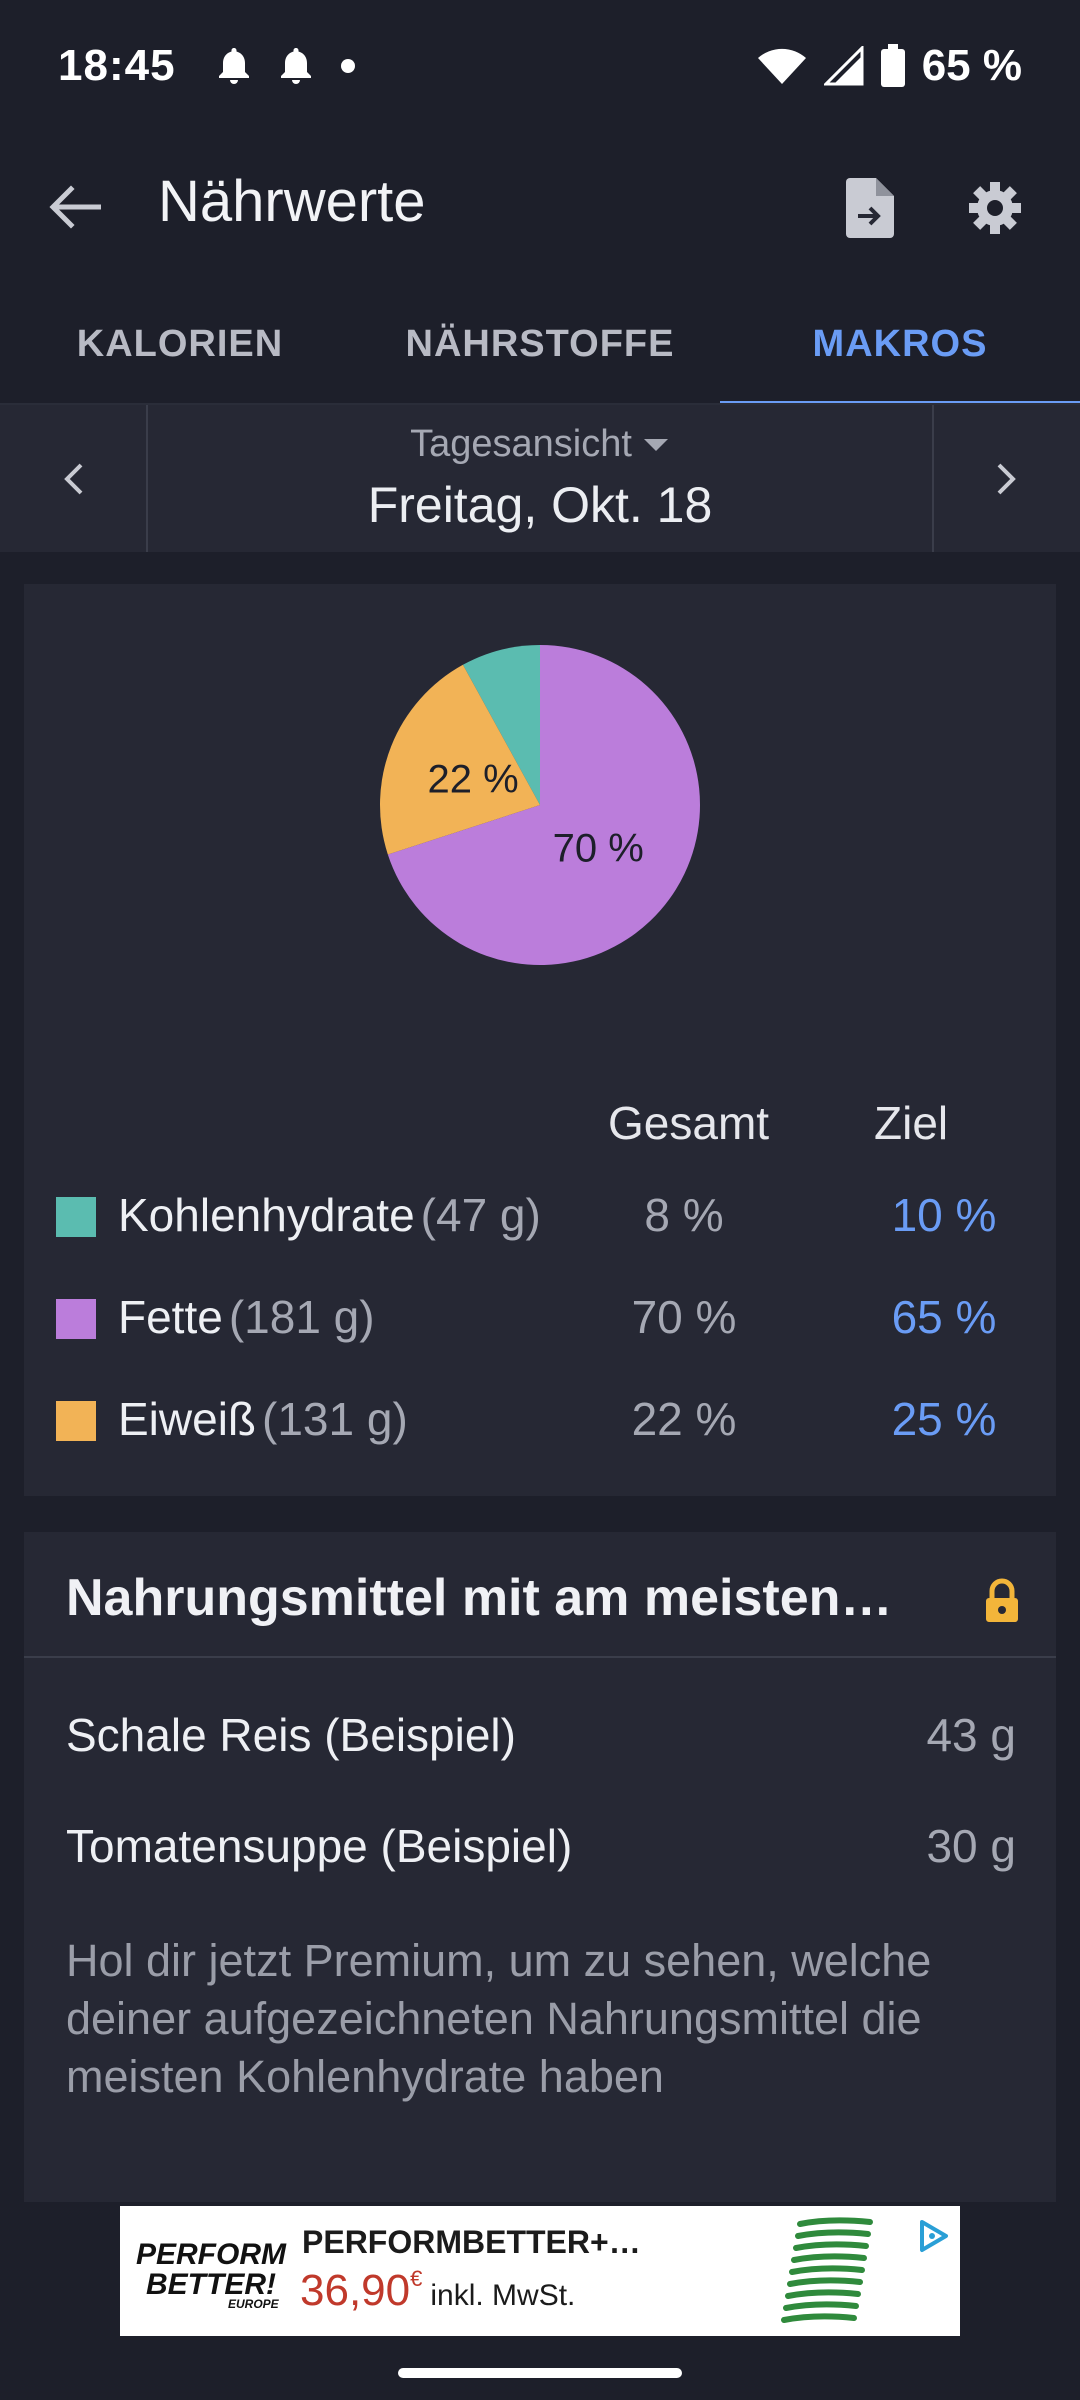 Image resolution: width=1080 pixels, height=2400 pixels. I want to click on next-day-button, so click(1006, 478).